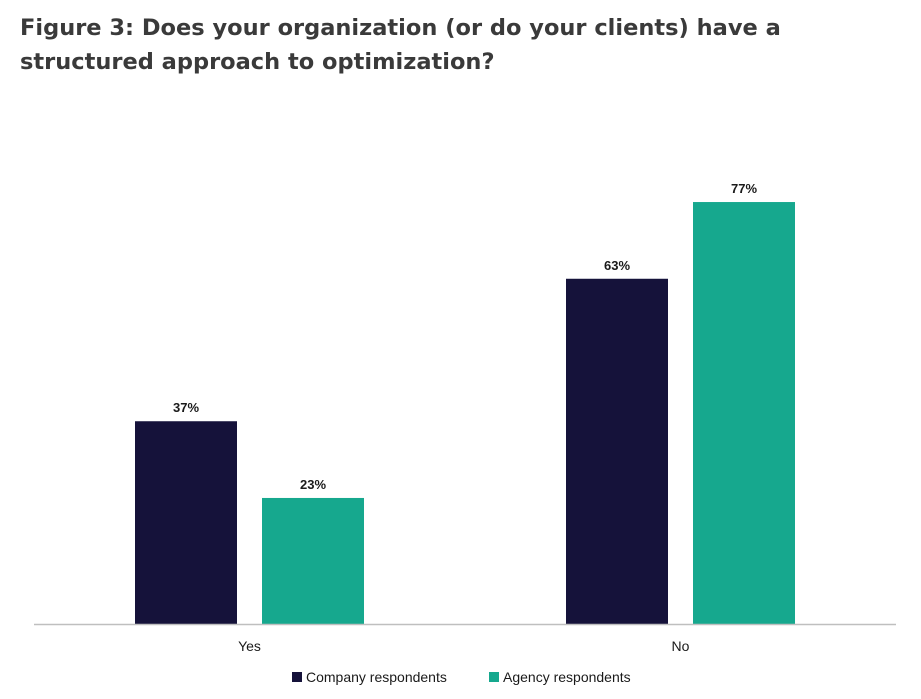  Describe the element at coordinates (464, 646) in the screenshot. I see `category-labels: Yes No` at that location.